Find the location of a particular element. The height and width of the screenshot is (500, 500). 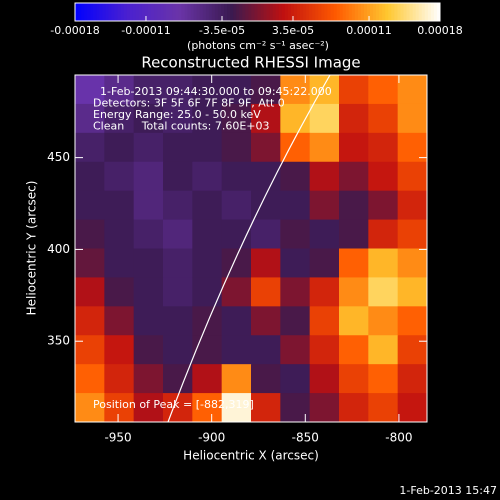

y-tick-label: 350 is located at coordinates (58, 341).